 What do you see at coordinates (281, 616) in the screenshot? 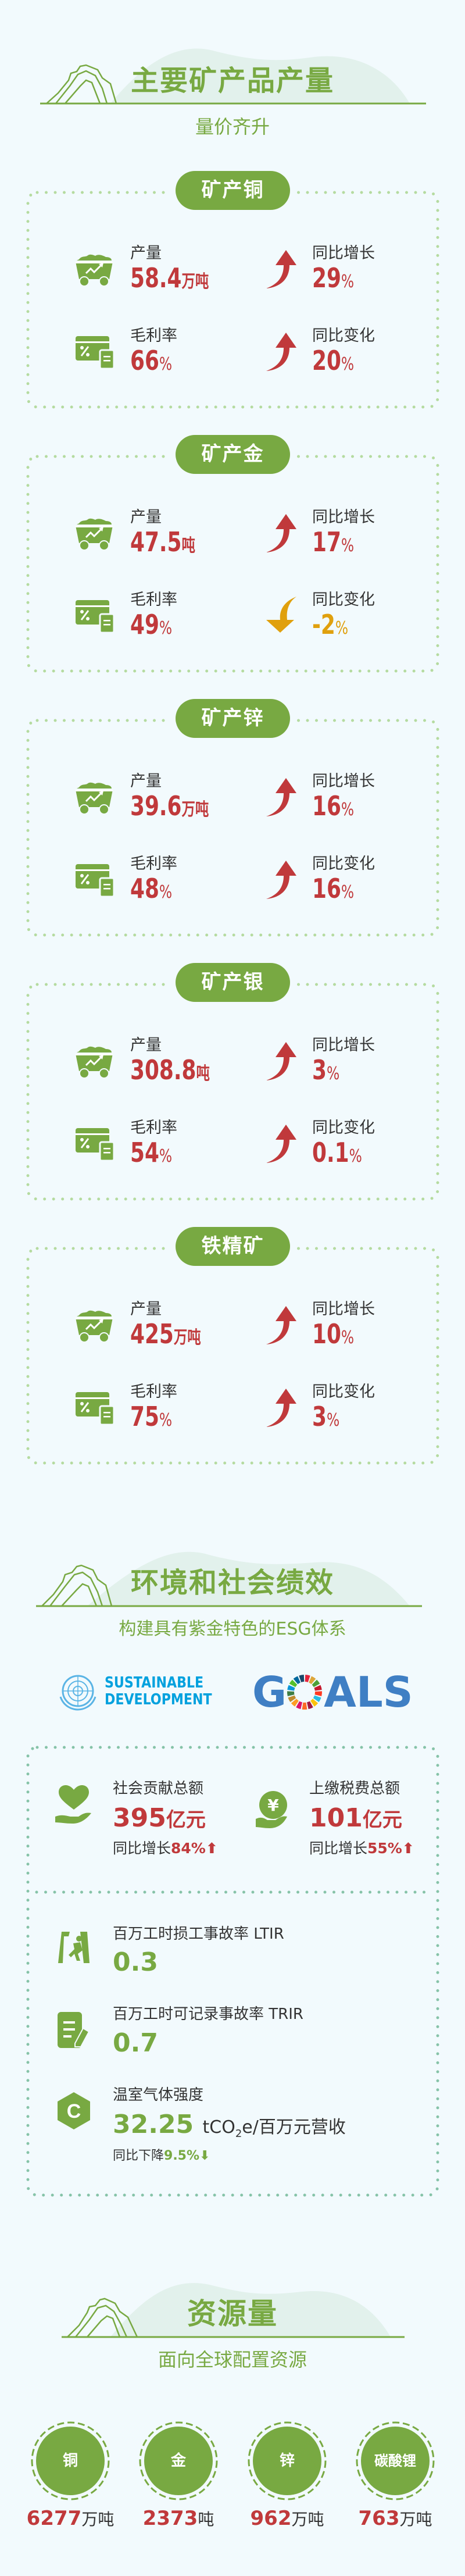
I see `curved-arrow-down-icon` at bounding box center [281, 616].